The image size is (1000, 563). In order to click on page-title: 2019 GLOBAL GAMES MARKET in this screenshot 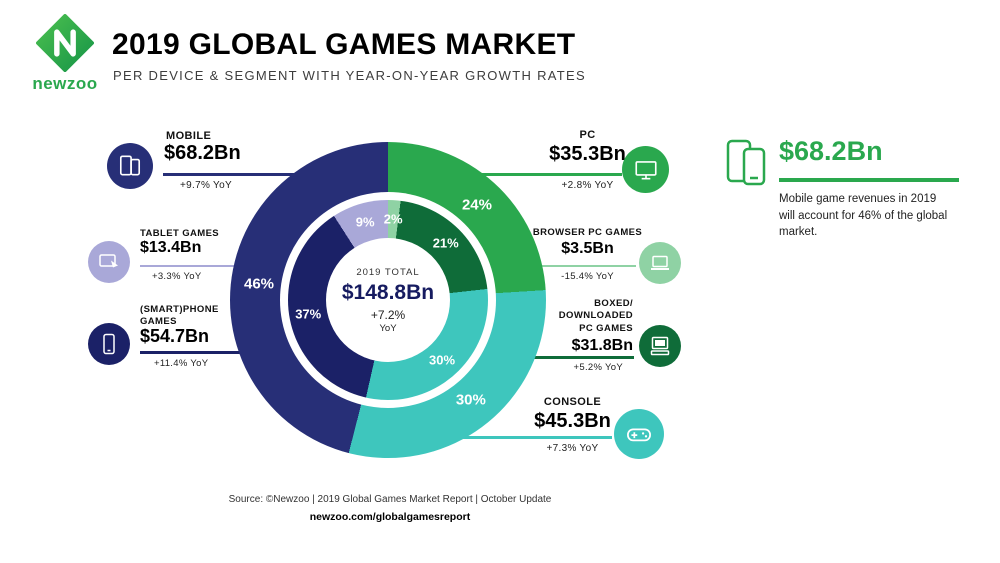, I will do `click(344, 44)`.